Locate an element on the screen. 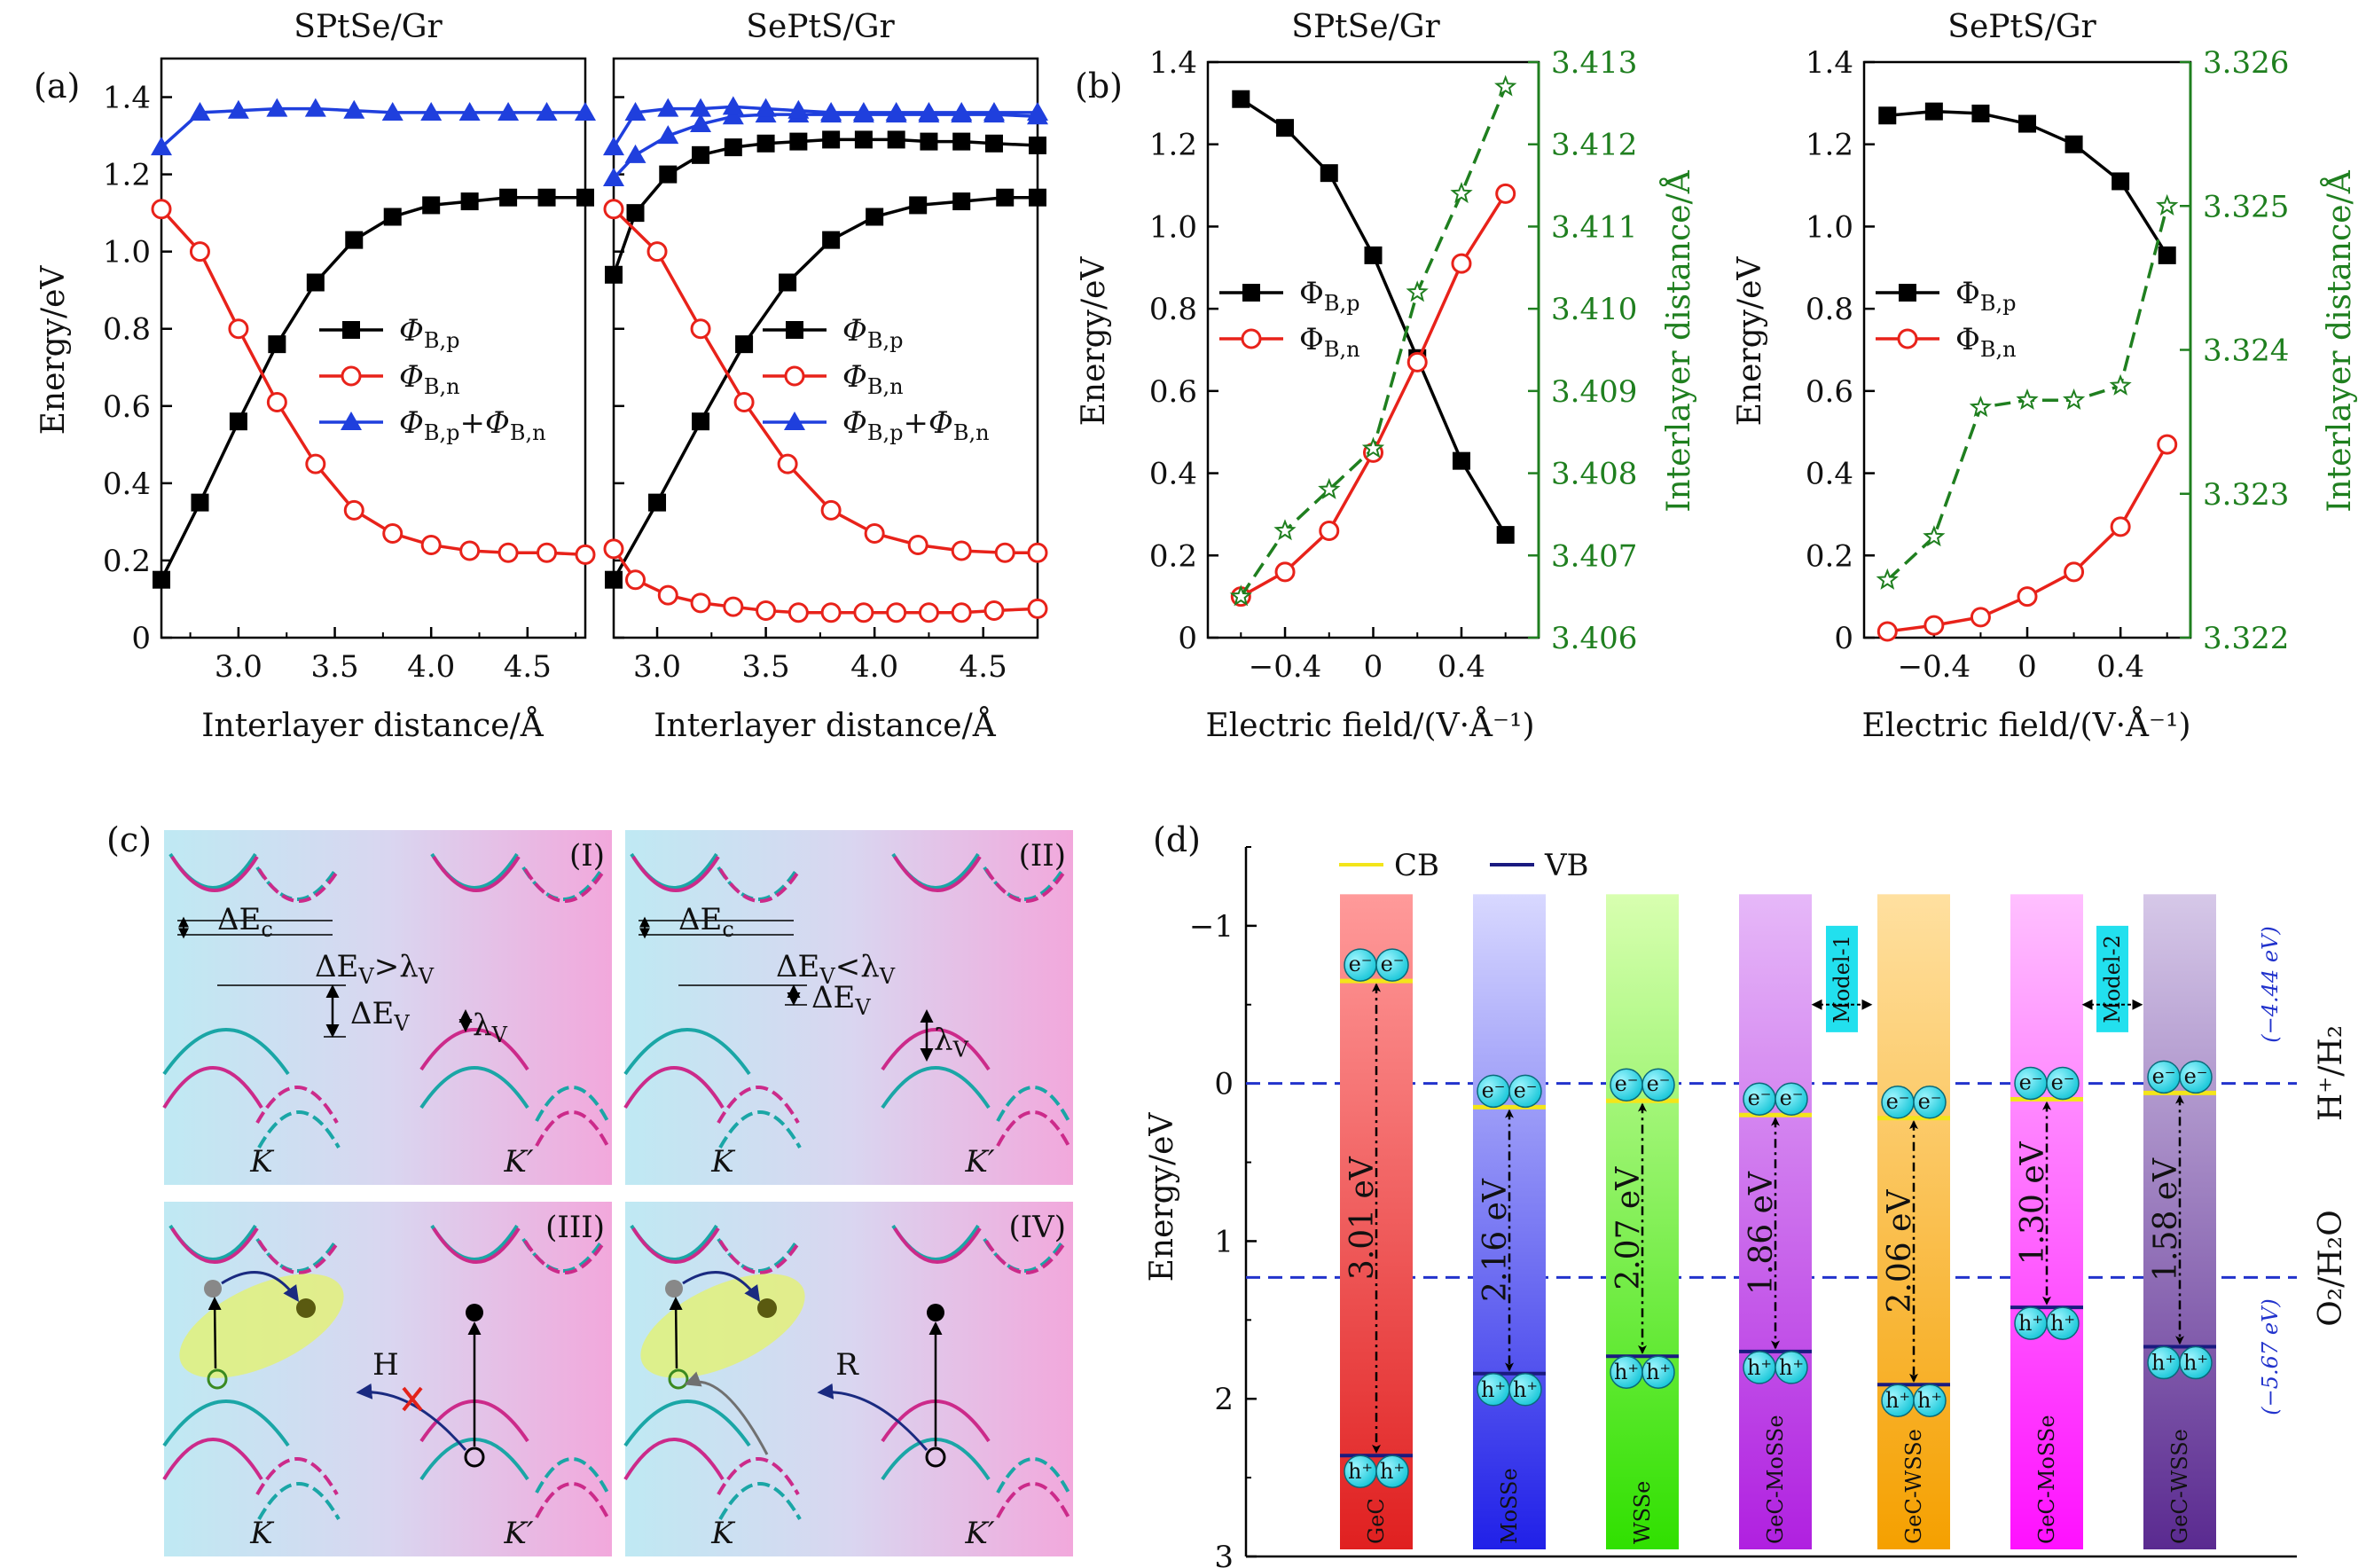 This screenshot has width=2374, height=1568. gap-label: 1.30 eV is located at coordinates (2033, 1203).